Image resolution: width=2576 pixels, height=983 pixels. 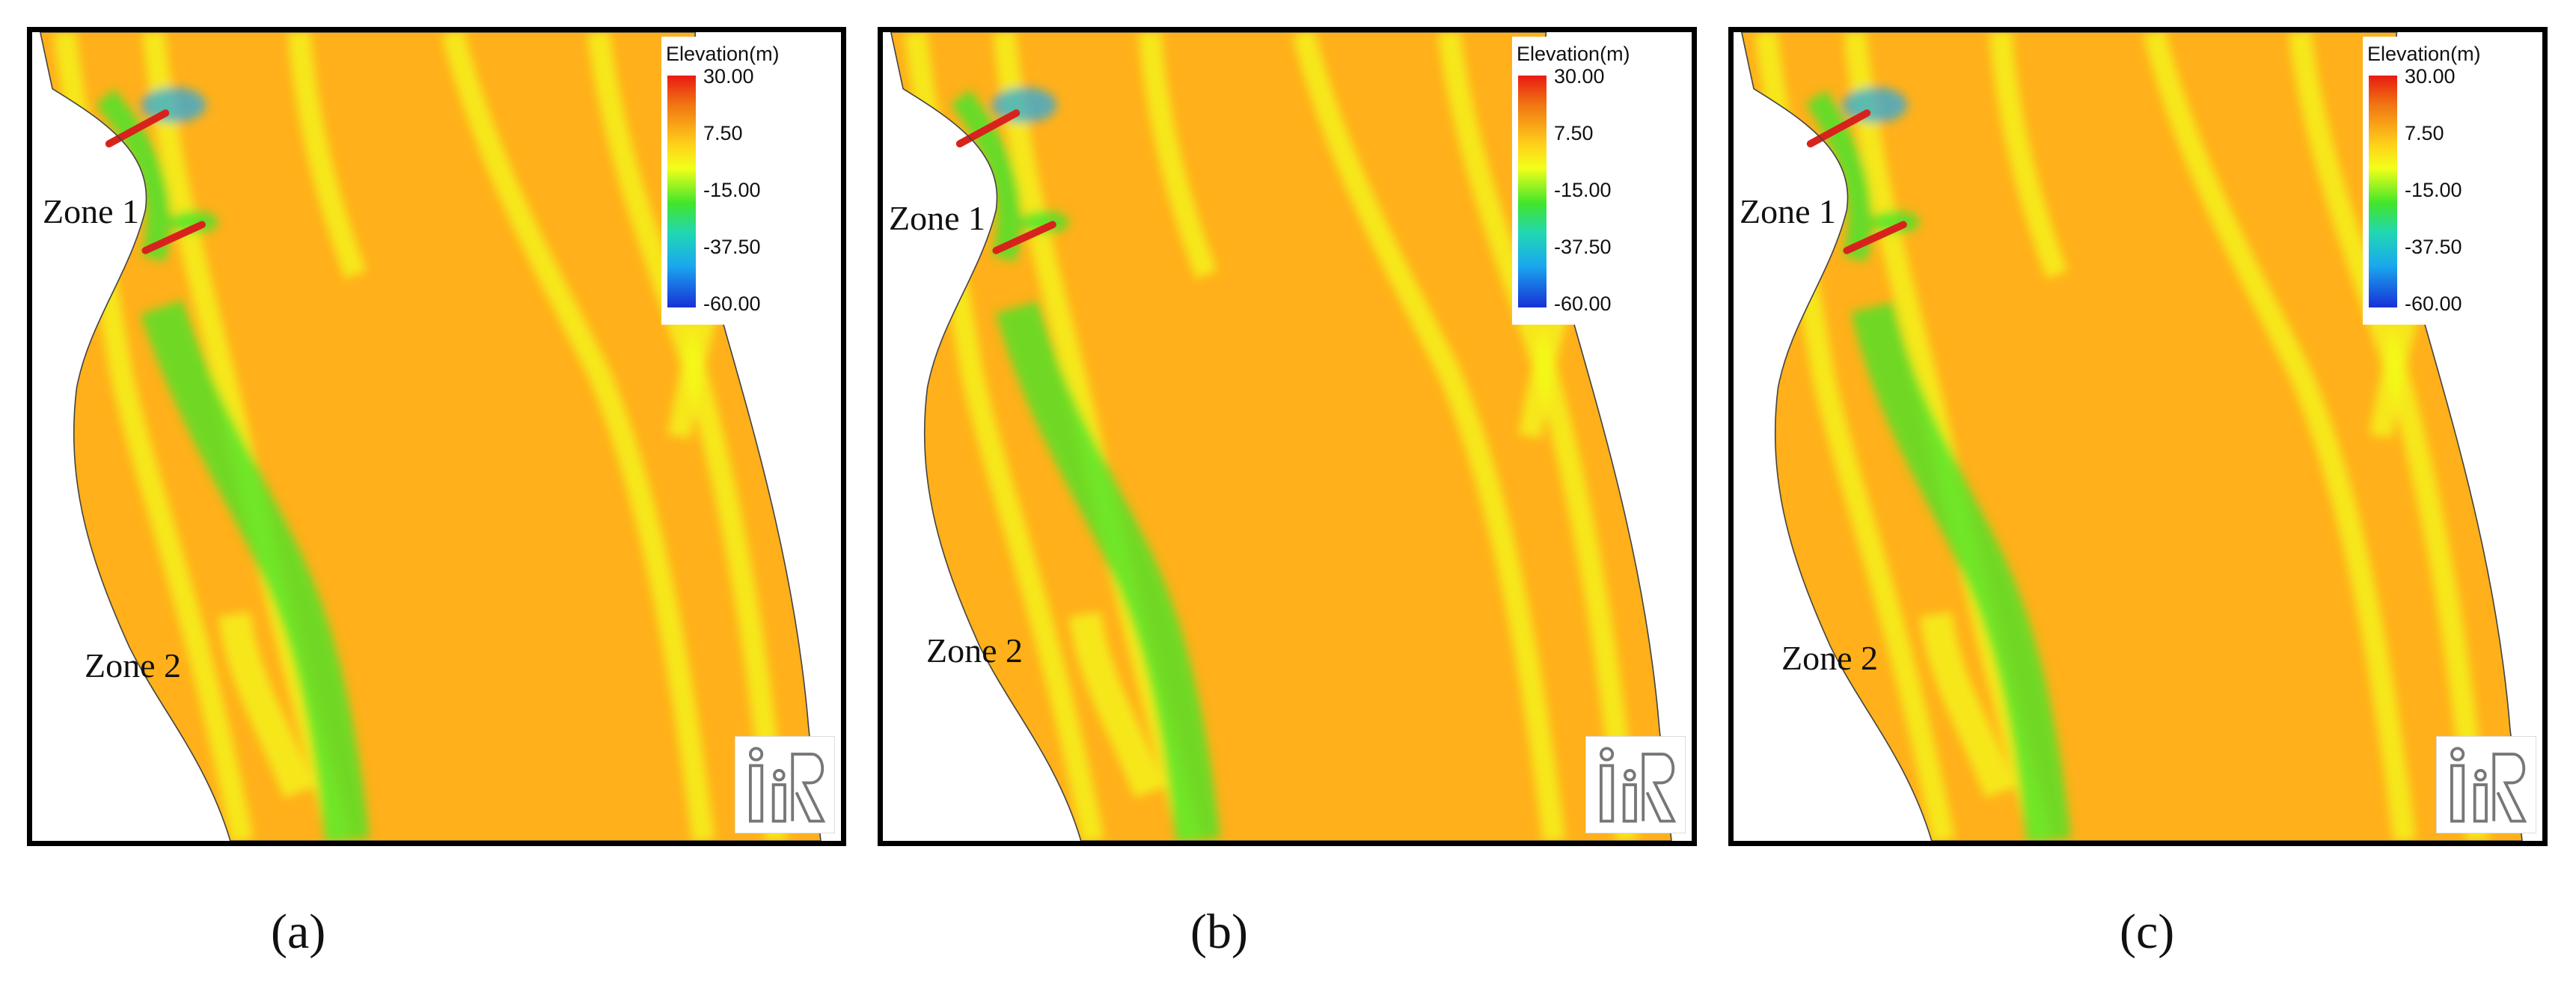 I want to click on caption-a: (a), so click(x=298, y=932).